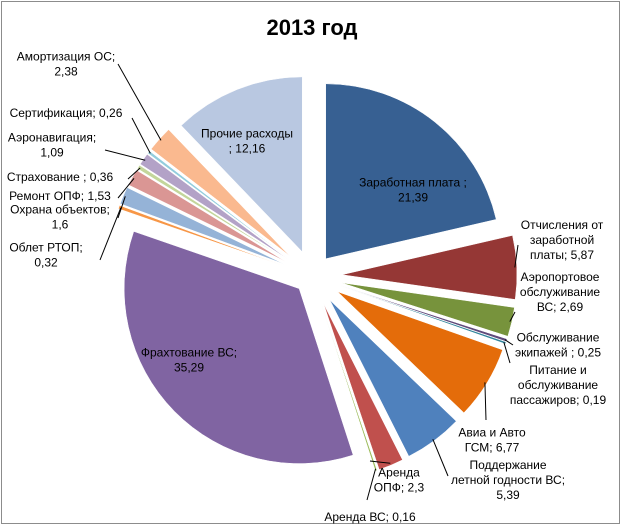 The width and height of the screenshot is (623, 527). Describe the element at coordinates (189, 360) in the screenshot. I see `slice-label-10: Фрахтование ВС; 35,29` at that location.